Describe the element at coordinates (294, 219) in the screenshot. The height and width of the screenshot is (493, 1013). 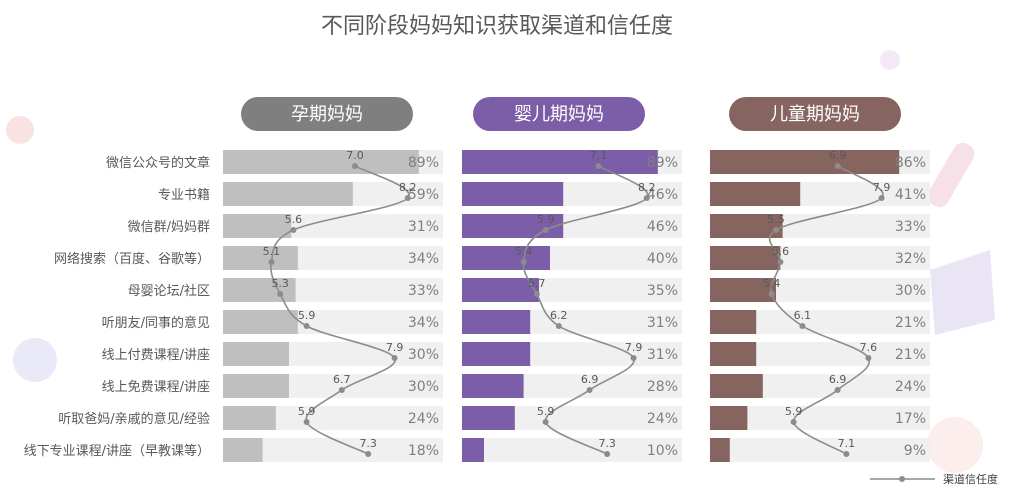
I see `trust-value-label: 5.6` at that location.